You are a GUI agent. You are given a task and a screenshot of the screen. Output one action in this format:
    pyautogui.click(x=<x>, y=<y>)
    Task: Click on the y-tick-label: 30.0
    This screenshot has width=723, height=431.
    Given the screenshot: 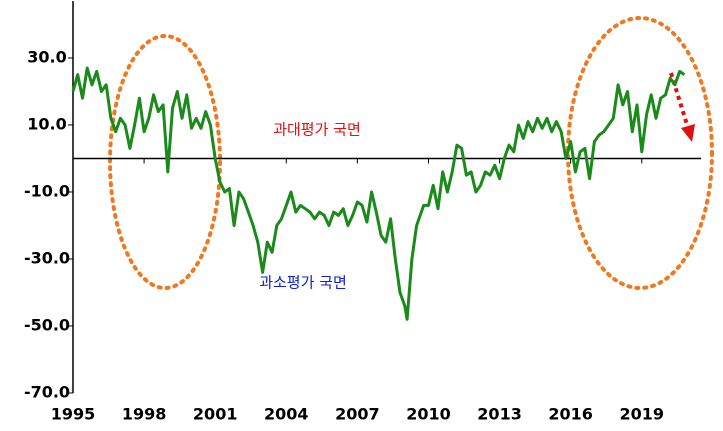 What is the action you would take?
    pyautogui.click(x=46, y=56)
    